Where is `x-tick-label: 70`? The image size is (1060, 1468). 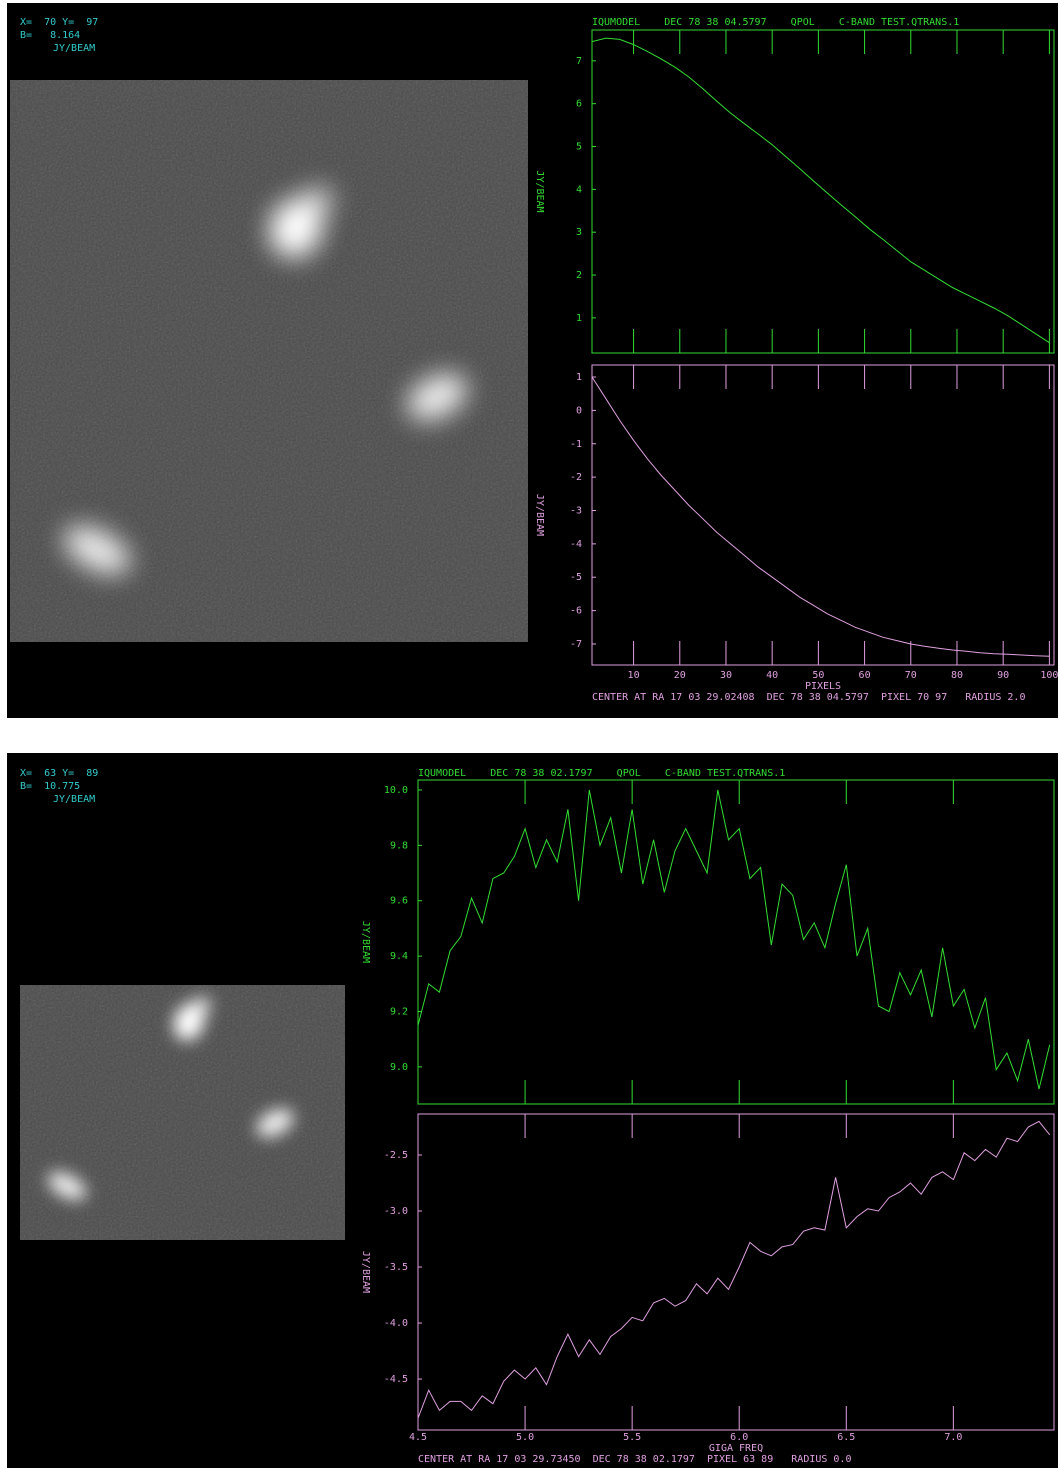
x-tick-label: 70 is located at coordinates (911, 675).